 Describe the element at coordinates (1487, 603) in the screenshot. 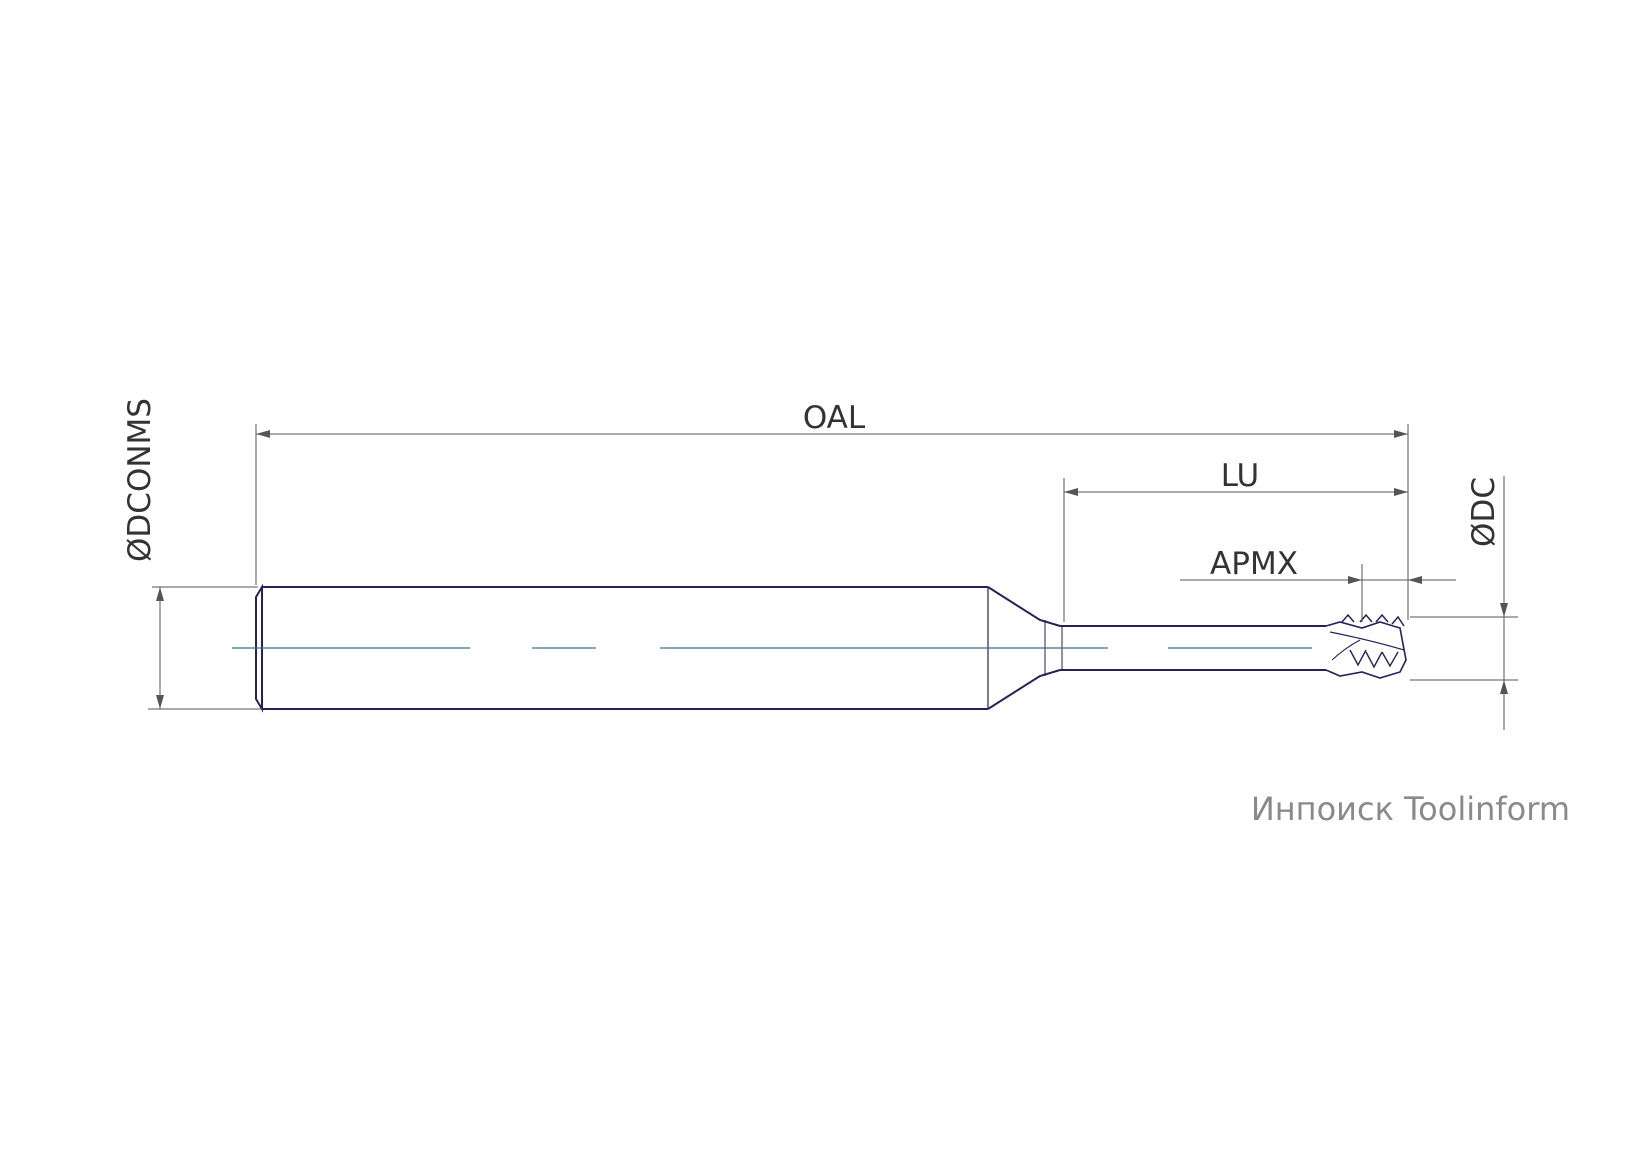

I see `dc-dimension: ØDC` at that location.